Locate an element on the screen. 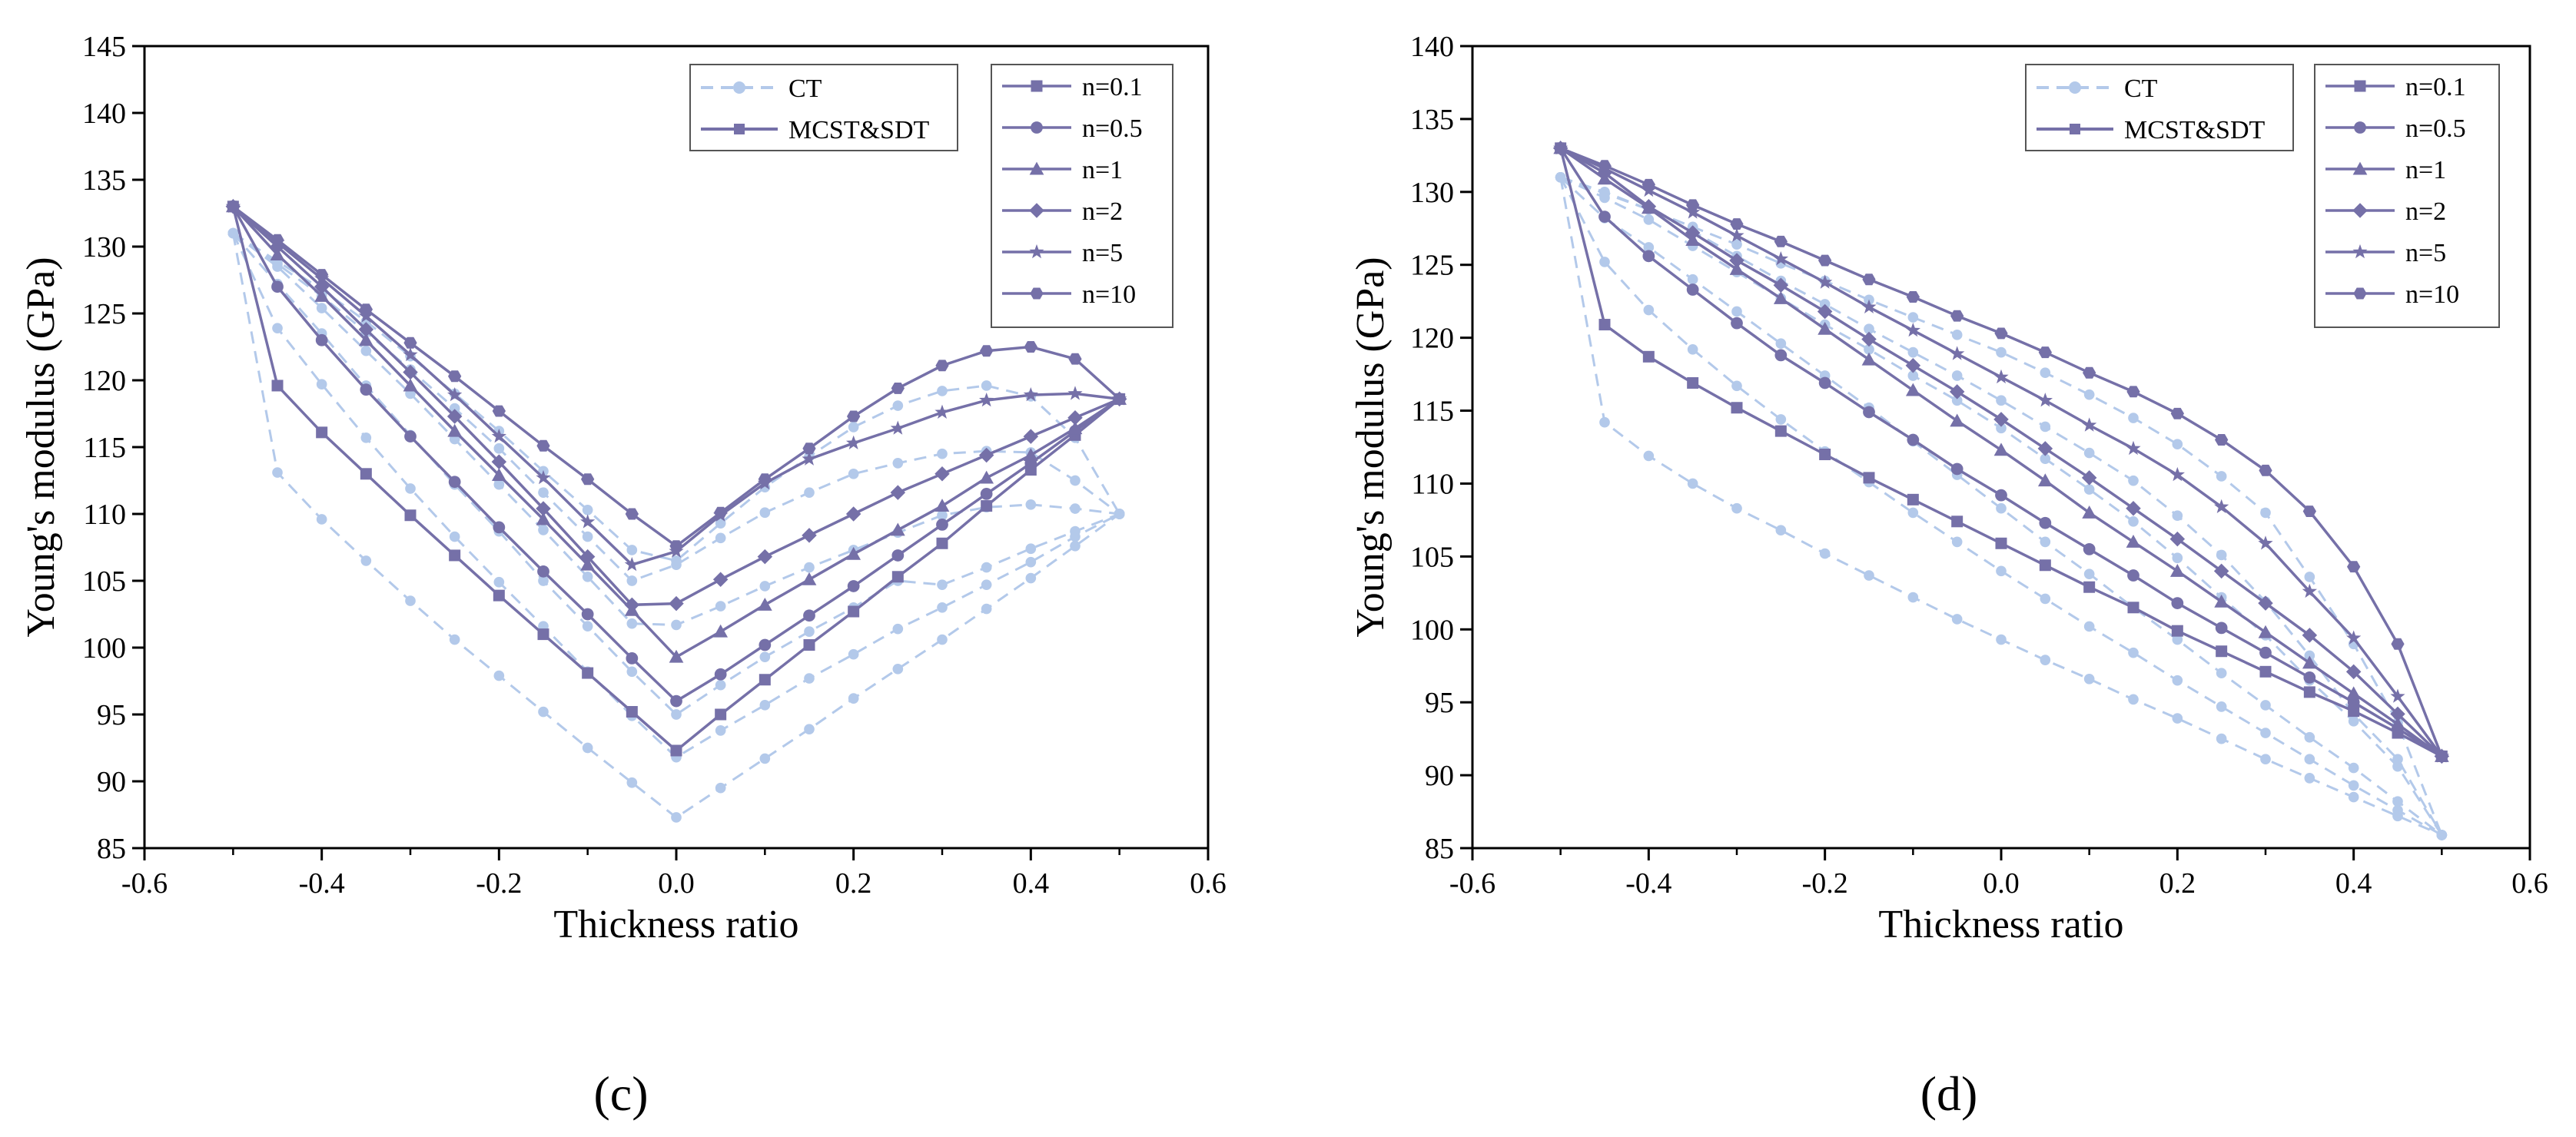 This screenshot has height=1137, width=2576. legend-ct-label: CT is located at coordinates (2141, 89).